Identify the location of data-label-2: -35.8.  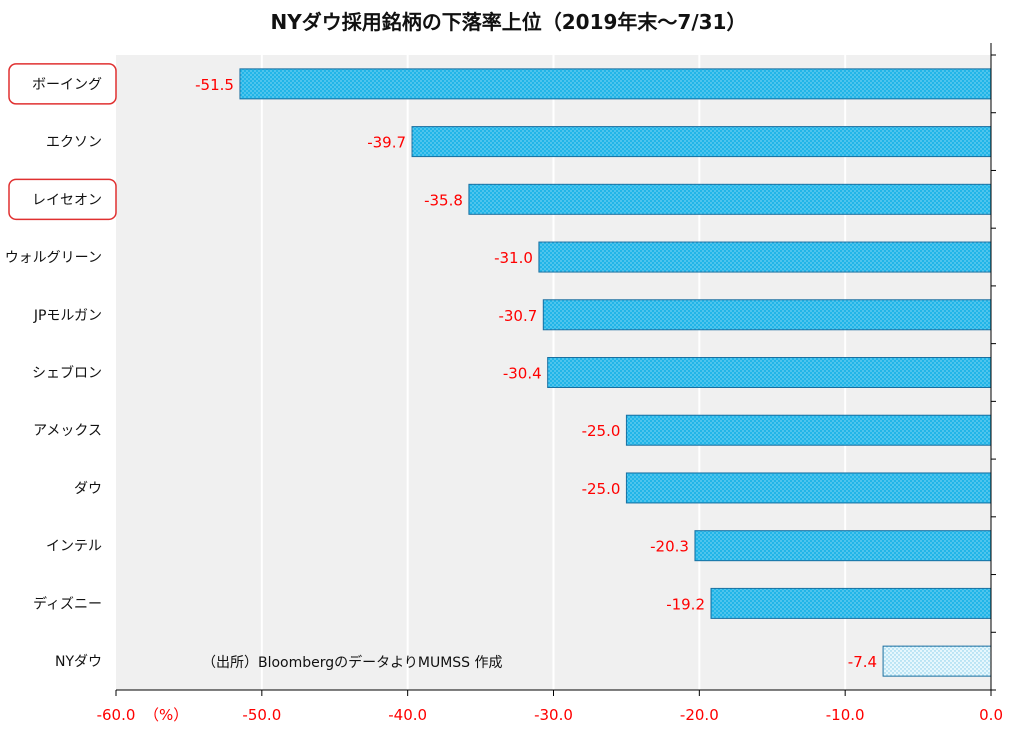
(443, 200).